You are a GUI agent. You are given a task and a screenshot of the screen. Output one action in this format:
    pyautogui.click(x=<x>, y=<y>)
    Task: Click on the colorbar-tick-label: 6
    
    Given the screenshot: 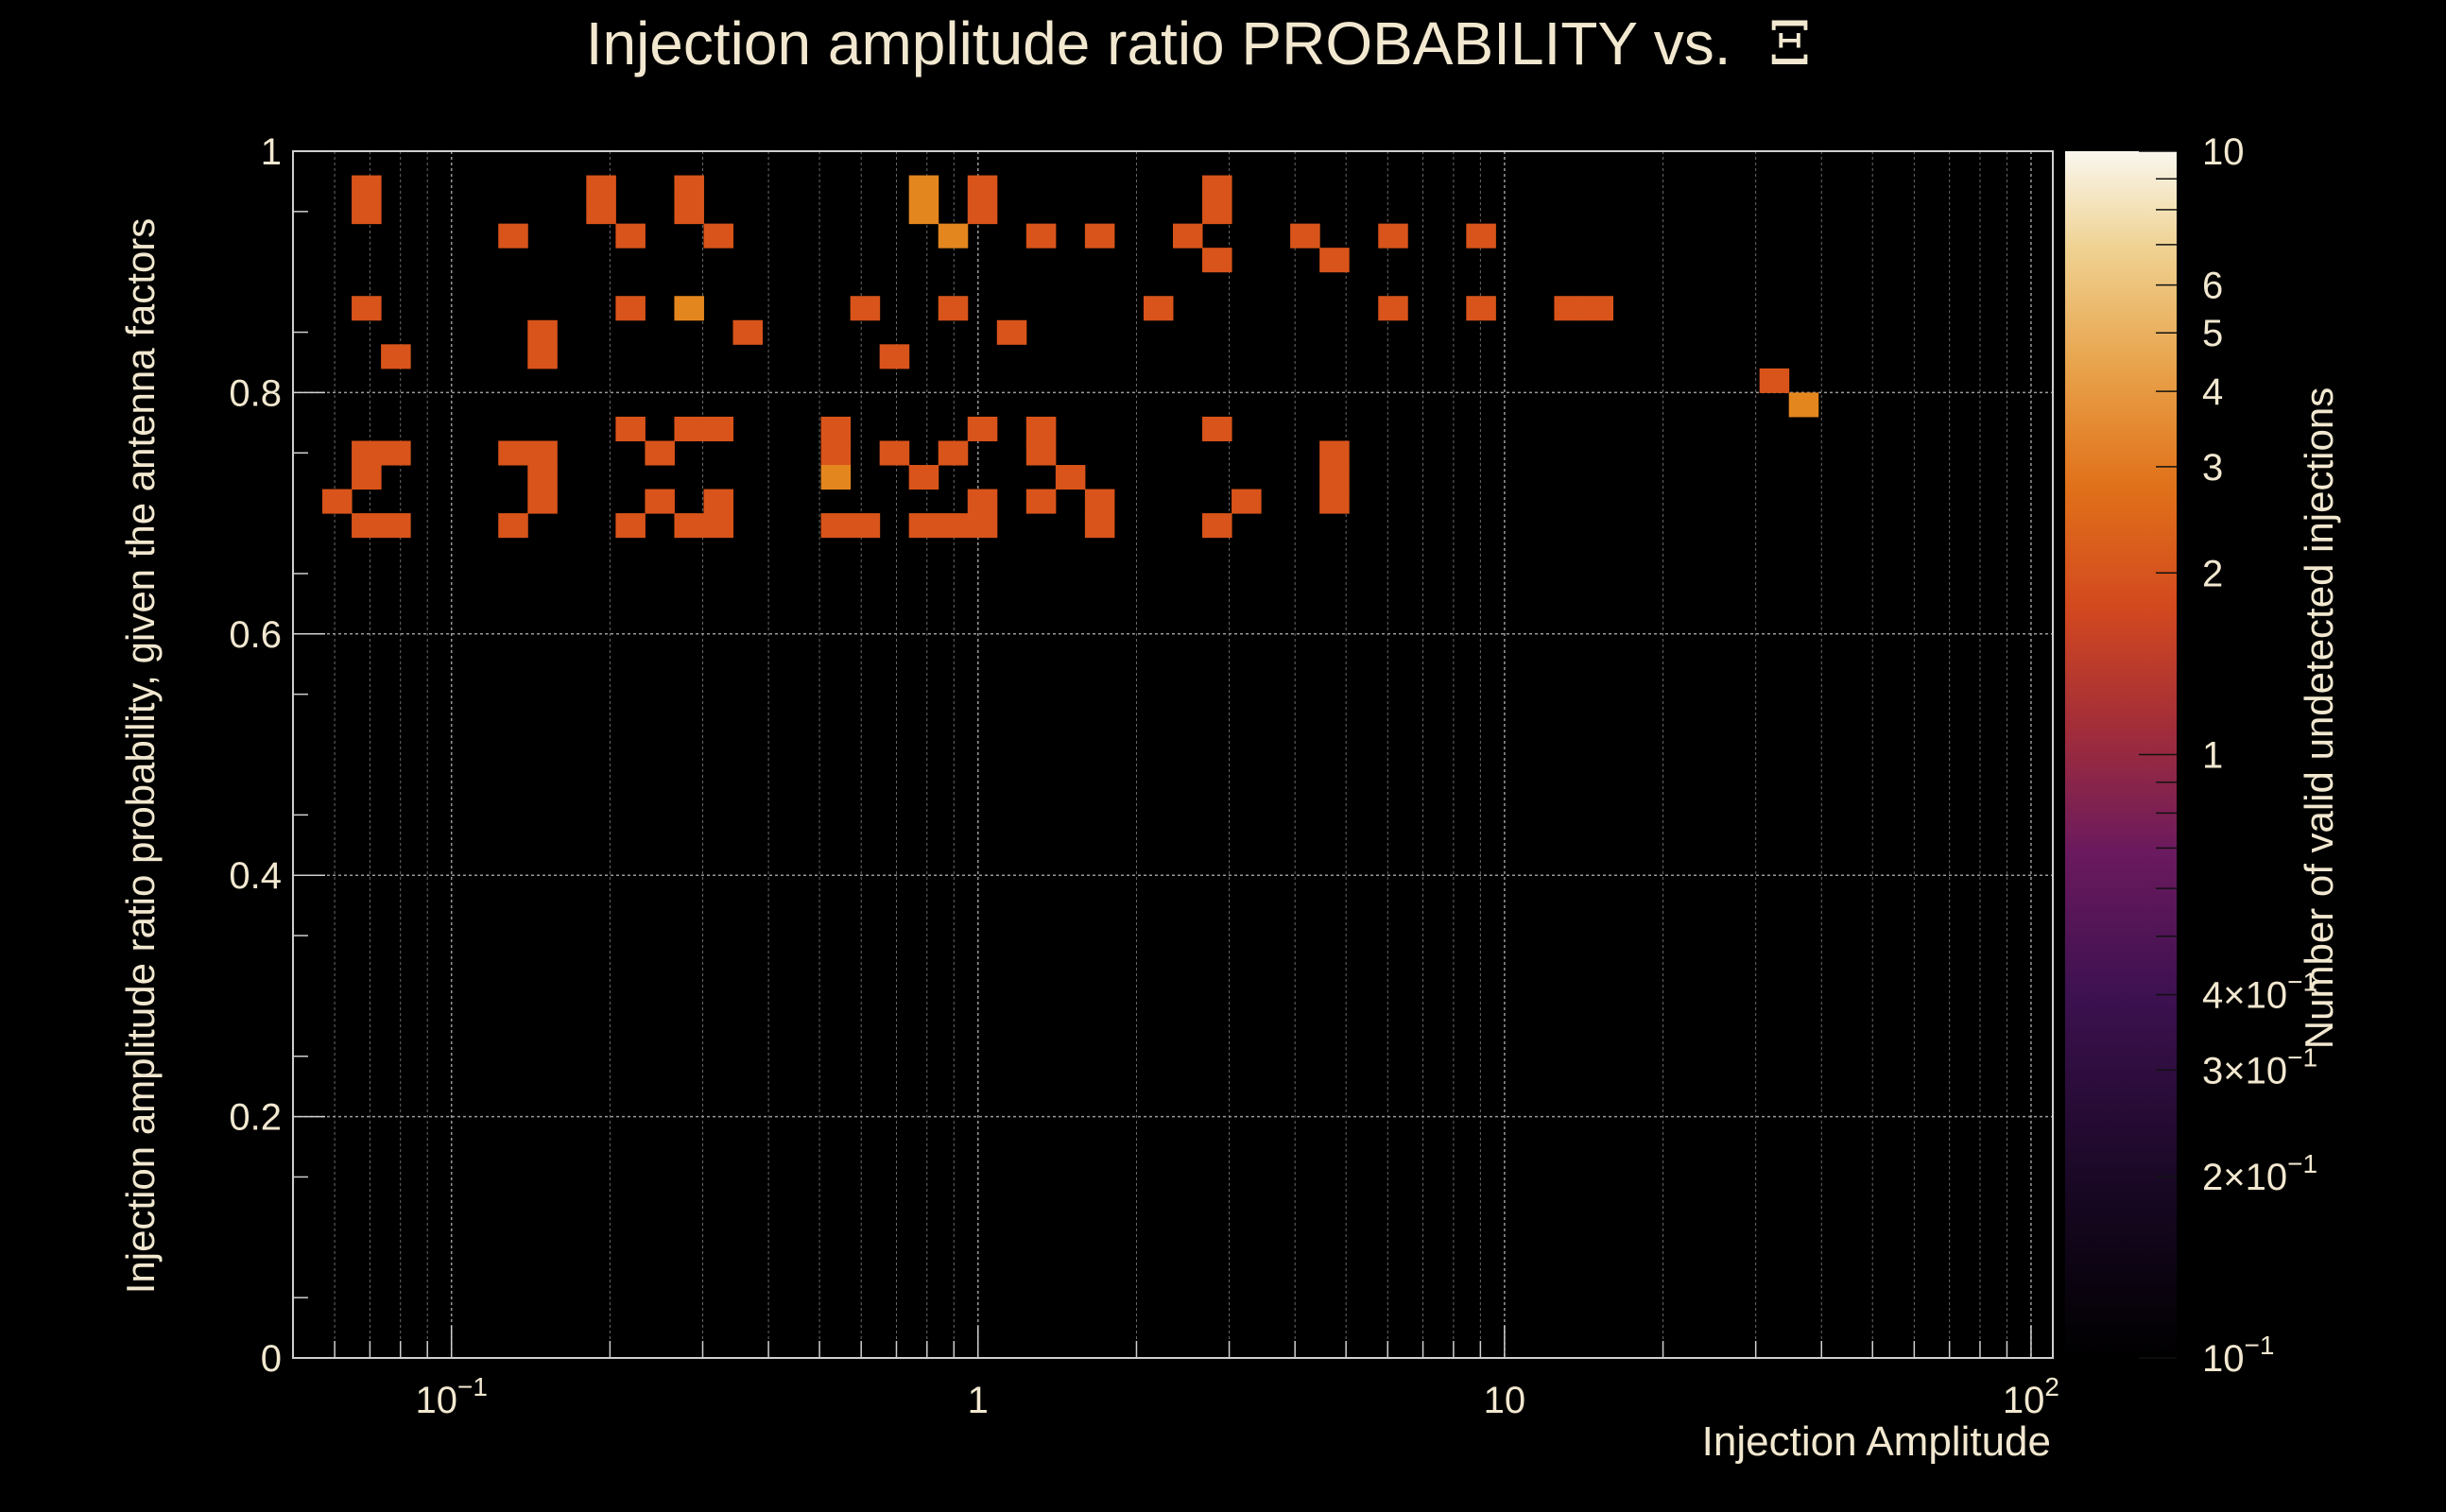 What is the action you would take?
    pyautogui.click(x=2212, y=286)
    